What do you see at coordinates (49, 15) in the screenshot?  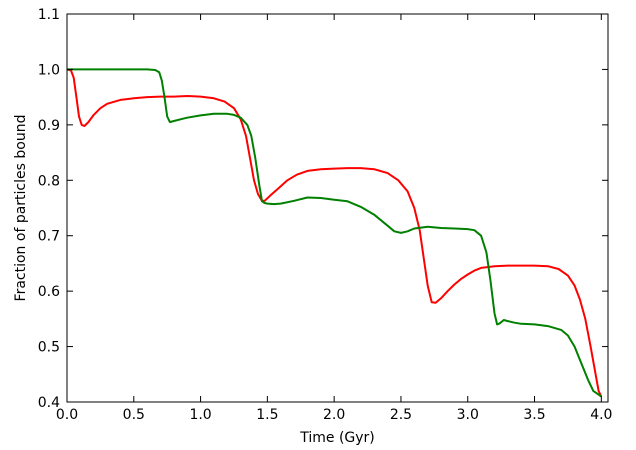 I see `y-tick-label: 1.1` at bounding box center [49, 15].